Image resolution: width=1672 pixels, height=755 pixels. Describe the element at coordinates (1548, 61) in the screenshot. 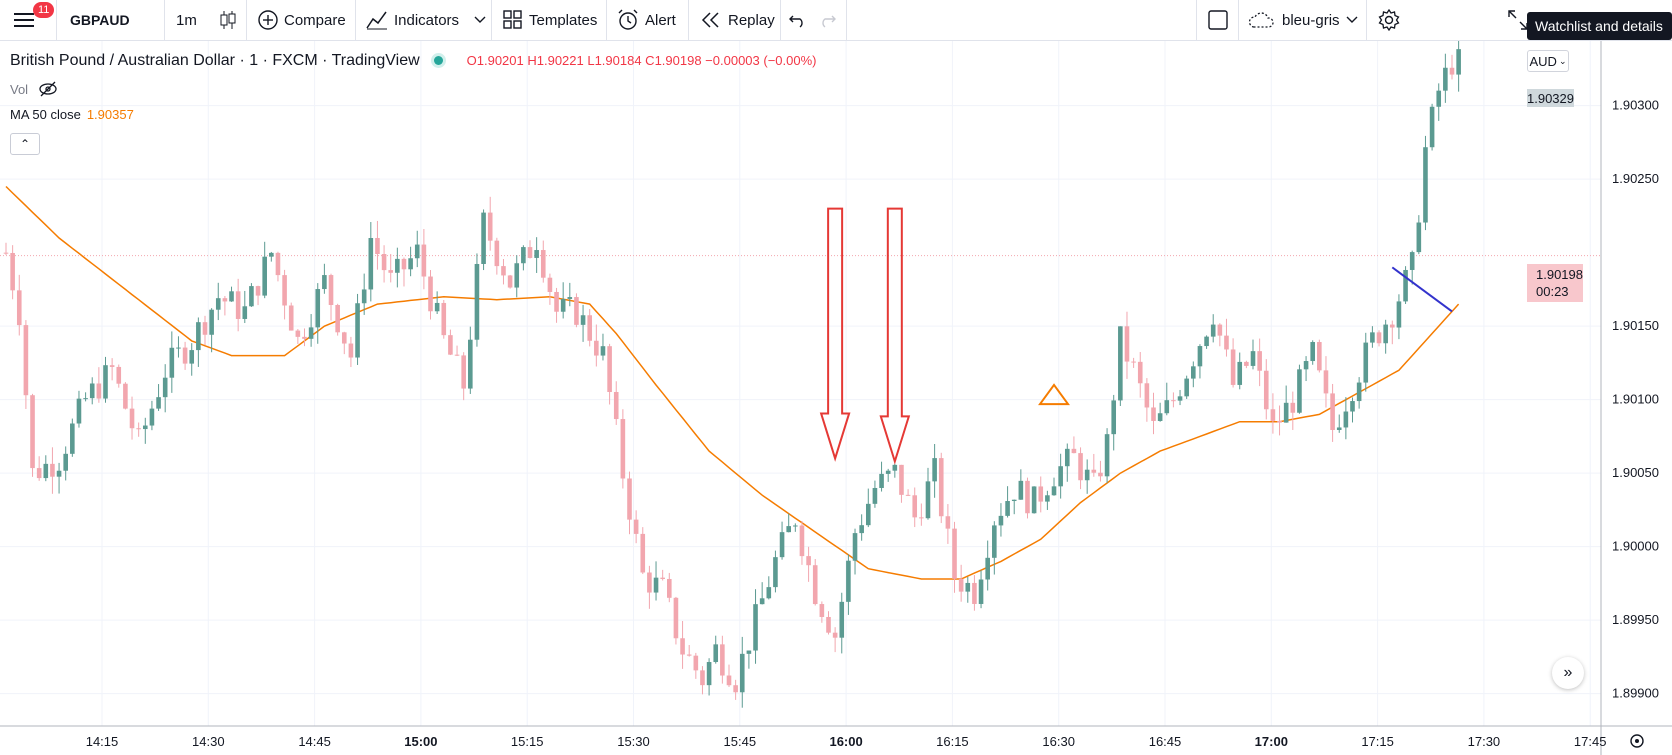

I see `currency-select: AUD ⌄` at that location.